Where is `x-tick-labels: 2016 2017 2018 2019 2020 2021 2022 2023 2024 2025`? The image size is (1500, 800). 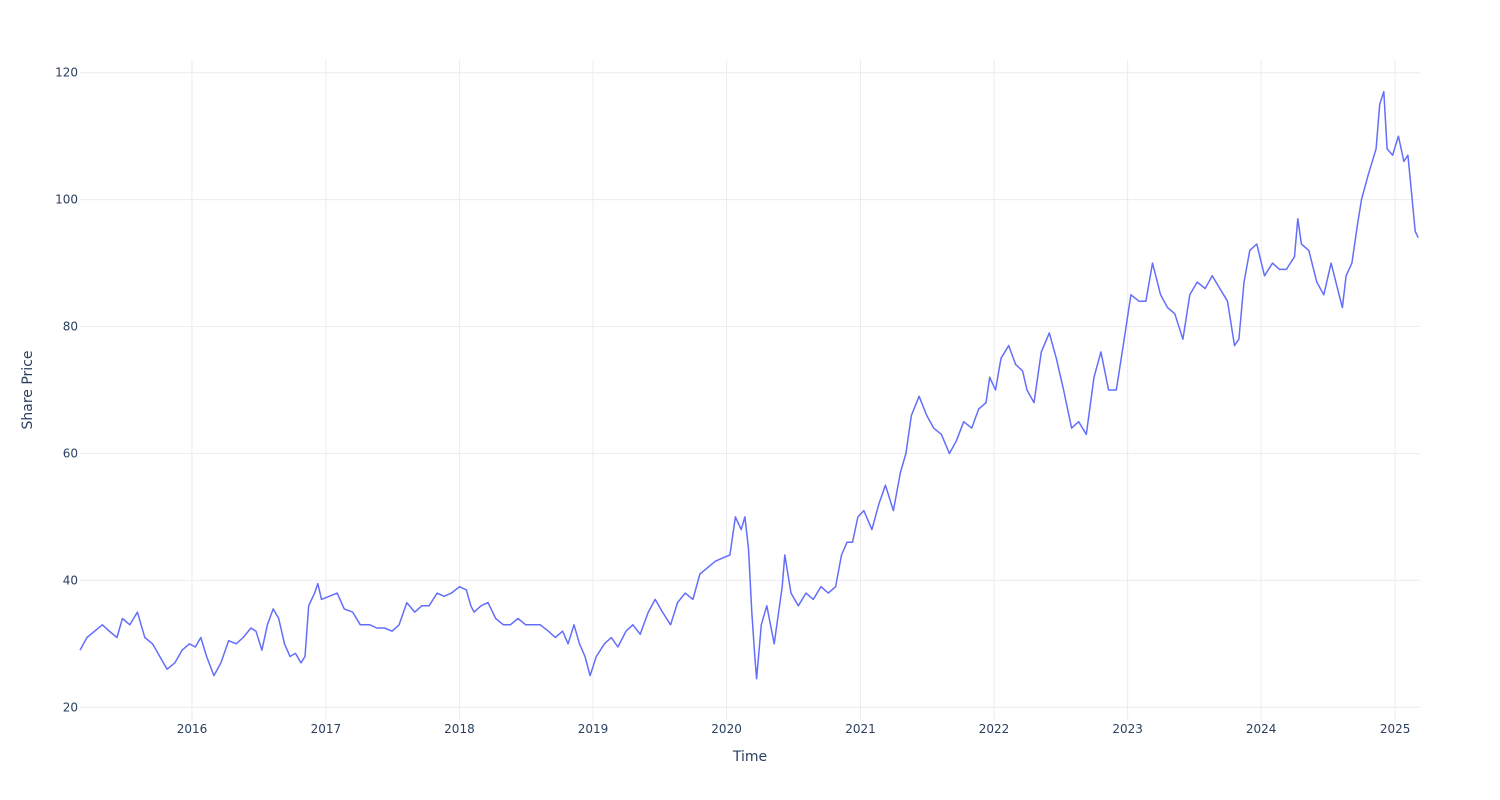 x-tick-labels: 2016 2017 2018 2019 2020 2021 2022 2023 2024 2025 is located at coordinates (794, 729).